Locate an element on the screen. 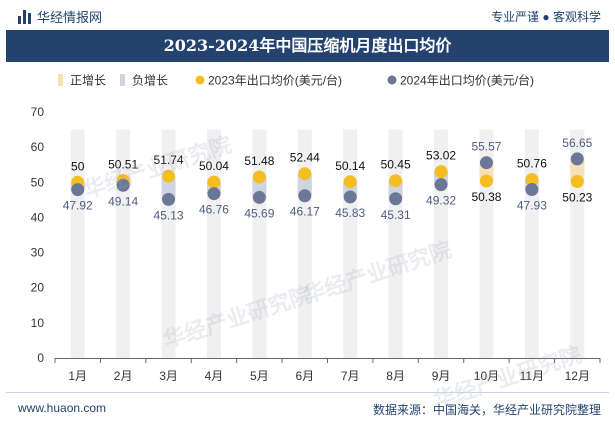 The width and height of the screenshot is (615, 427). legend-item: 负增长 is located at coordinates (144, 81).